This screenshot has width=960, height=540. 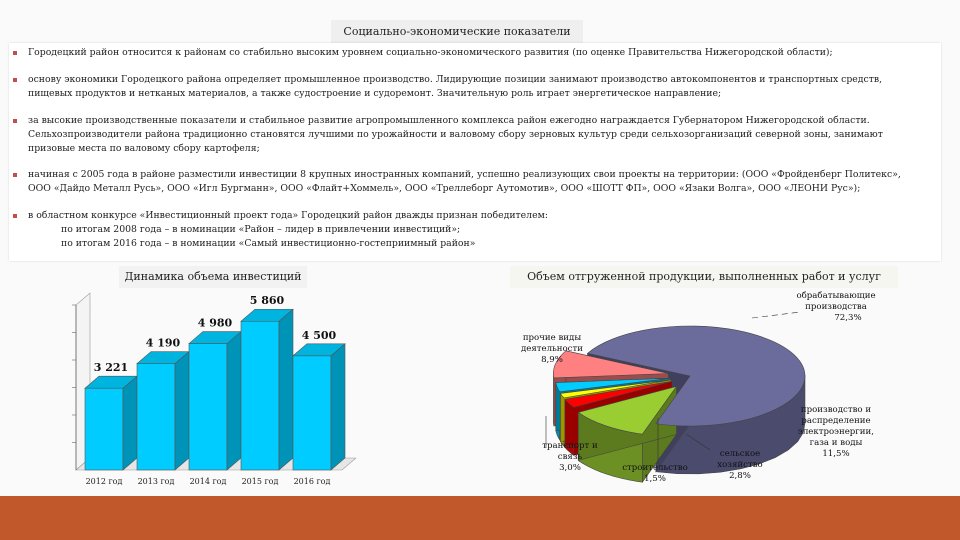 I want to click on x-tick-label: 2013 год, so click(x=156, y=481).